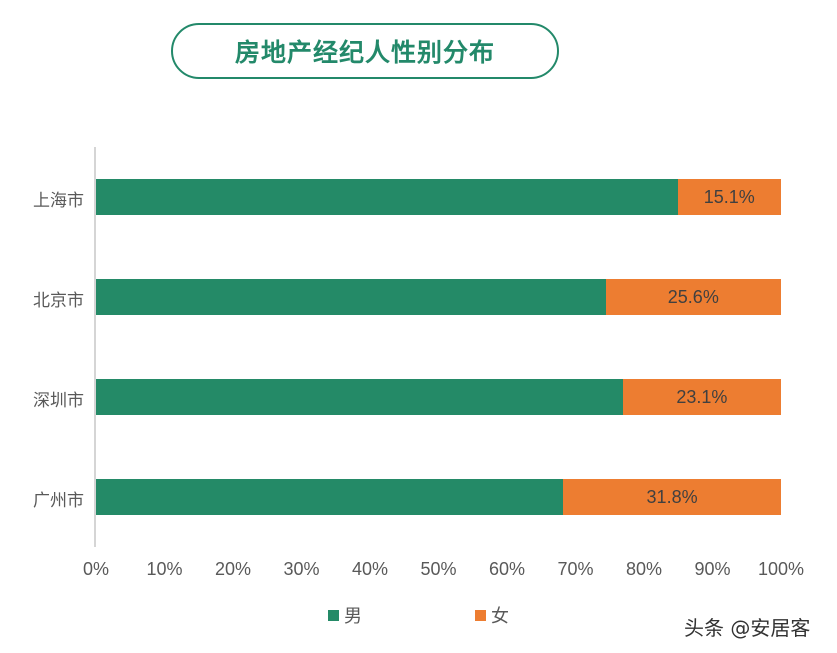  I want to click on stacked-bar: 31.8%, so click(438, 497).